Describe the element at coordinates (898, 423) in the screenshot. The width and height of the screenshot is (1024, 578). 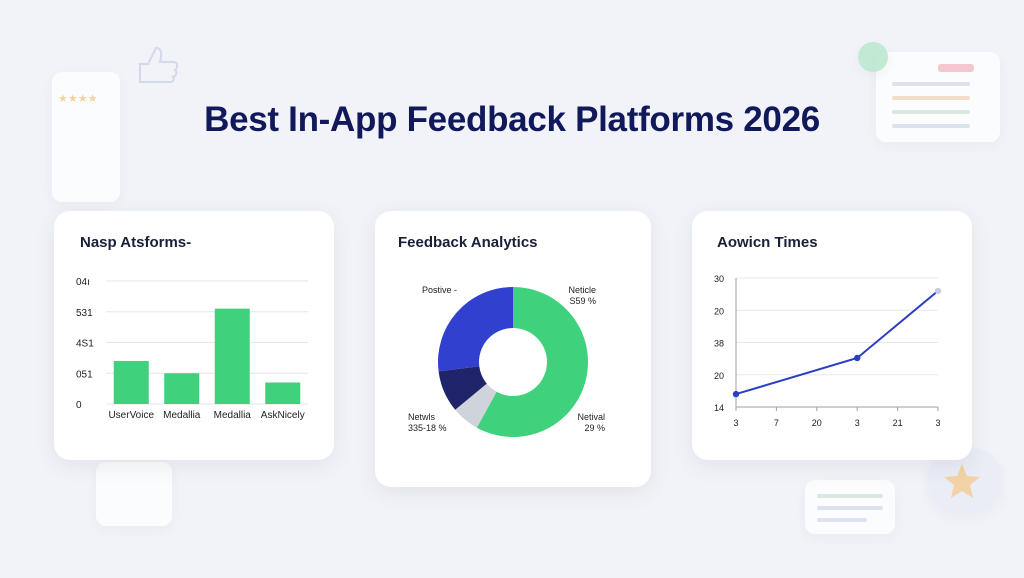
I see `x-tick-label: 21` at that location.